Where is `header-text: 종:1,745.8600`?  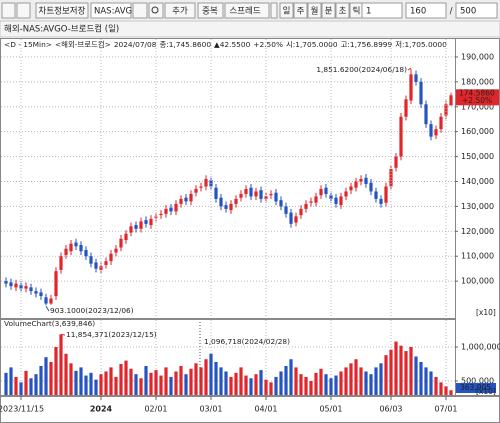
header-text: 종:1,745.8600 is located at coordinates (185, 44).